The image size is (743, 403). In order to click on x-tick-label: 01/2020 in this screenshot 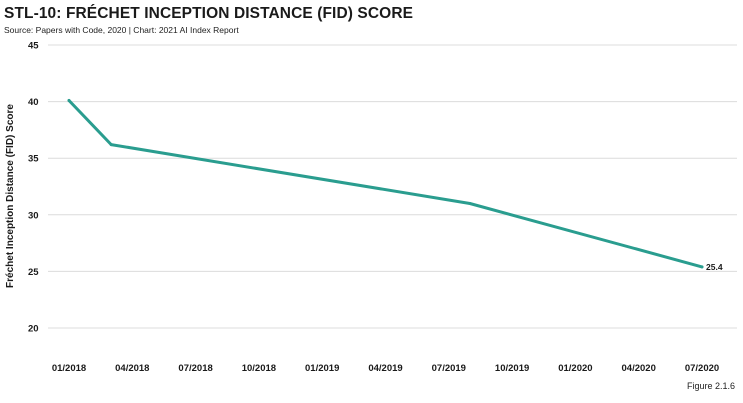, I will do `click(575, 368)`.